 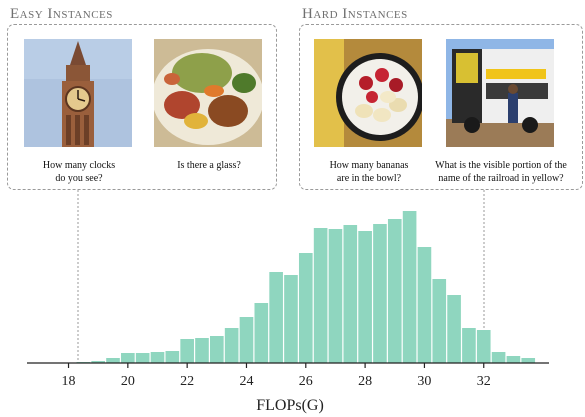 I want to click on hard-instances-title: Hard Instances, so click(x=355, y=14).